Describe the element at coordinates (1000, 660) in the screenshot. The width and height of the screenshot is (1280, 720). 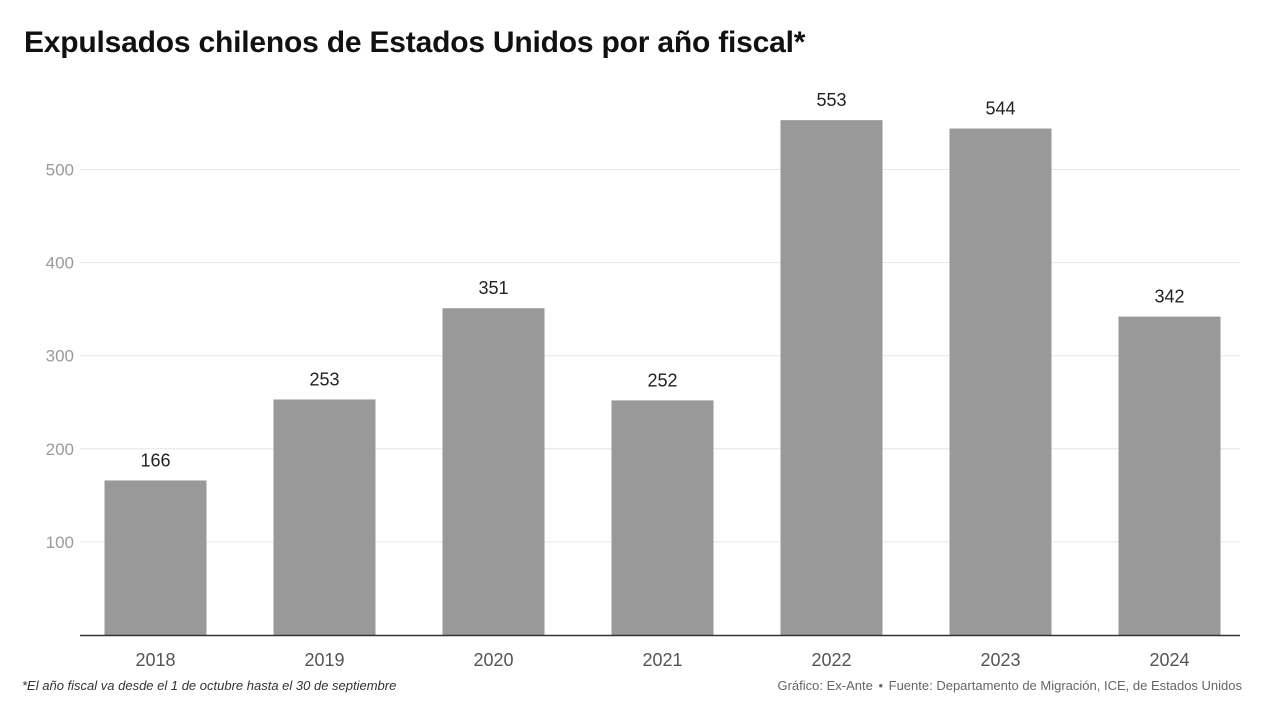
I see `x-tick-label: 2023` at that location.